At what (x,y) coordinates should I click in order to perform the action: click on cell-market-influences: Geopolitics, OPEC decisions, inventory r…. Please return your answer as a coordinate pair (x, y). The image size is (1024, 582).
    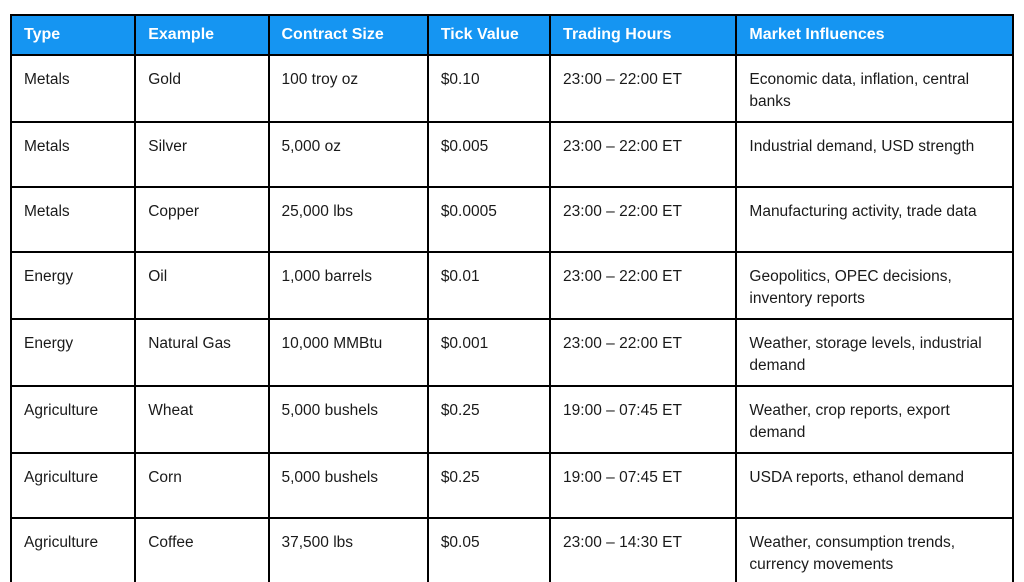
    Looking at the image, I should click on (874, 285).